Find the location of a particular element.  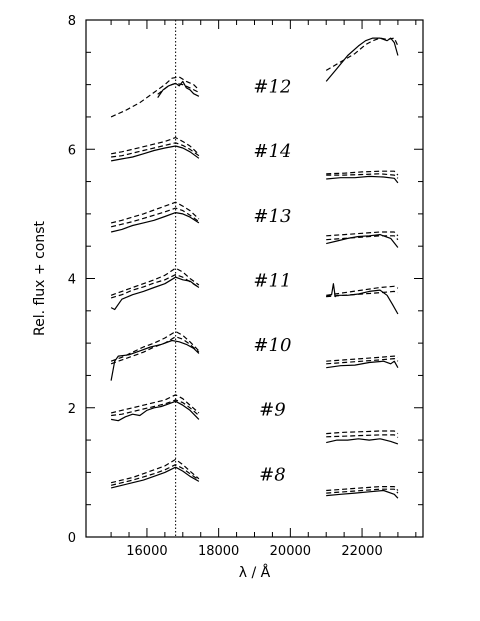

spectrum-id-label: #14 is located at coordinates (272, 151).